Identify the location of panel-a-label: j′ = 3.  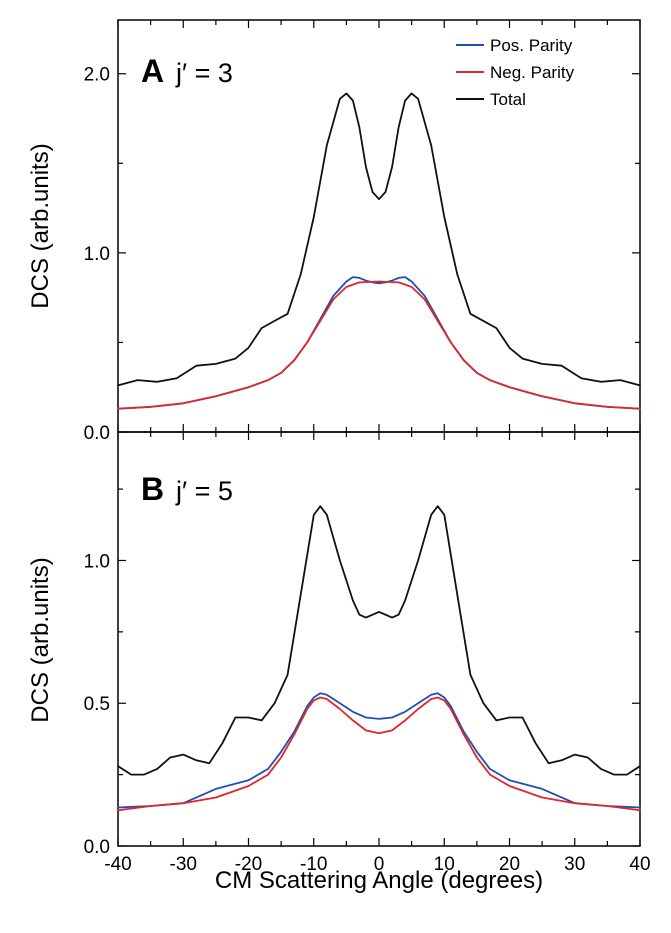
(204, 73).